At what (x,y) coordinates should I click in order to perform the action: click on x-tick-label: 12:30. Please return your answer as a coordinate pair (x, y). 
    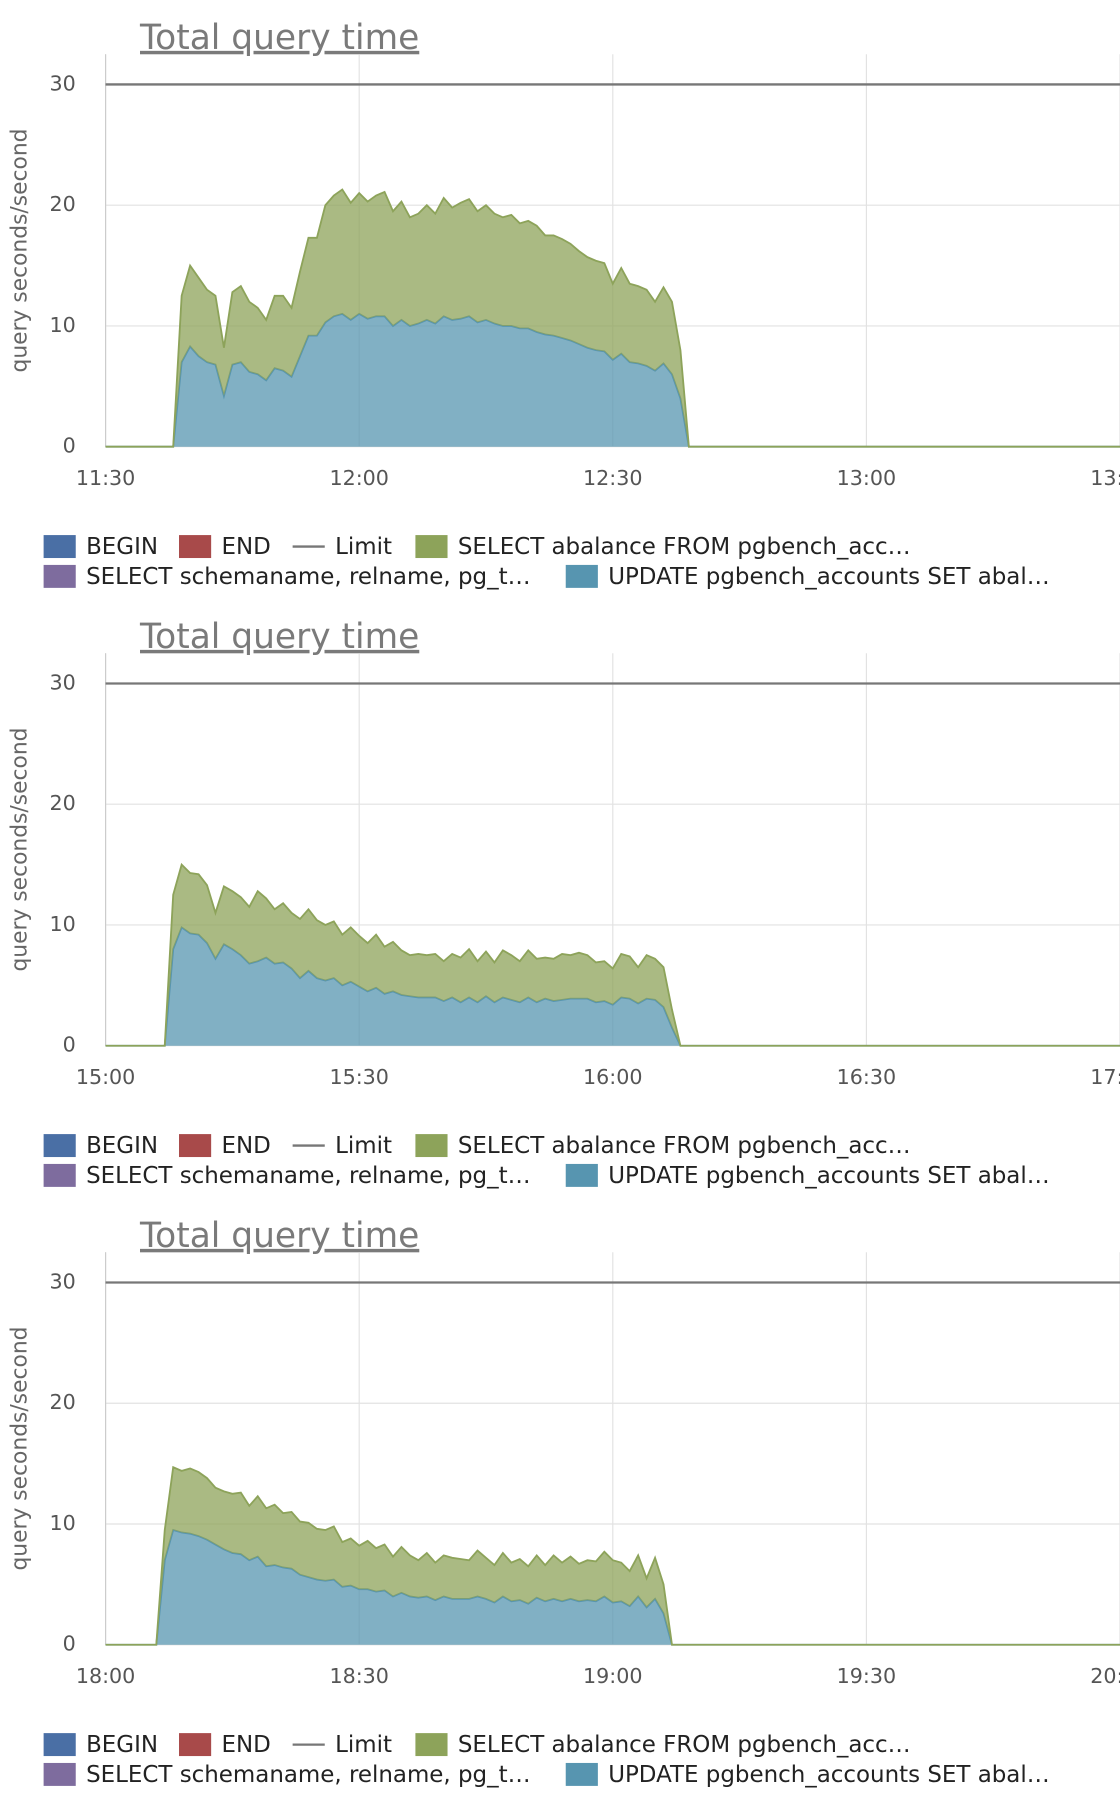
    Looking at the image, I should click on (612, 478).